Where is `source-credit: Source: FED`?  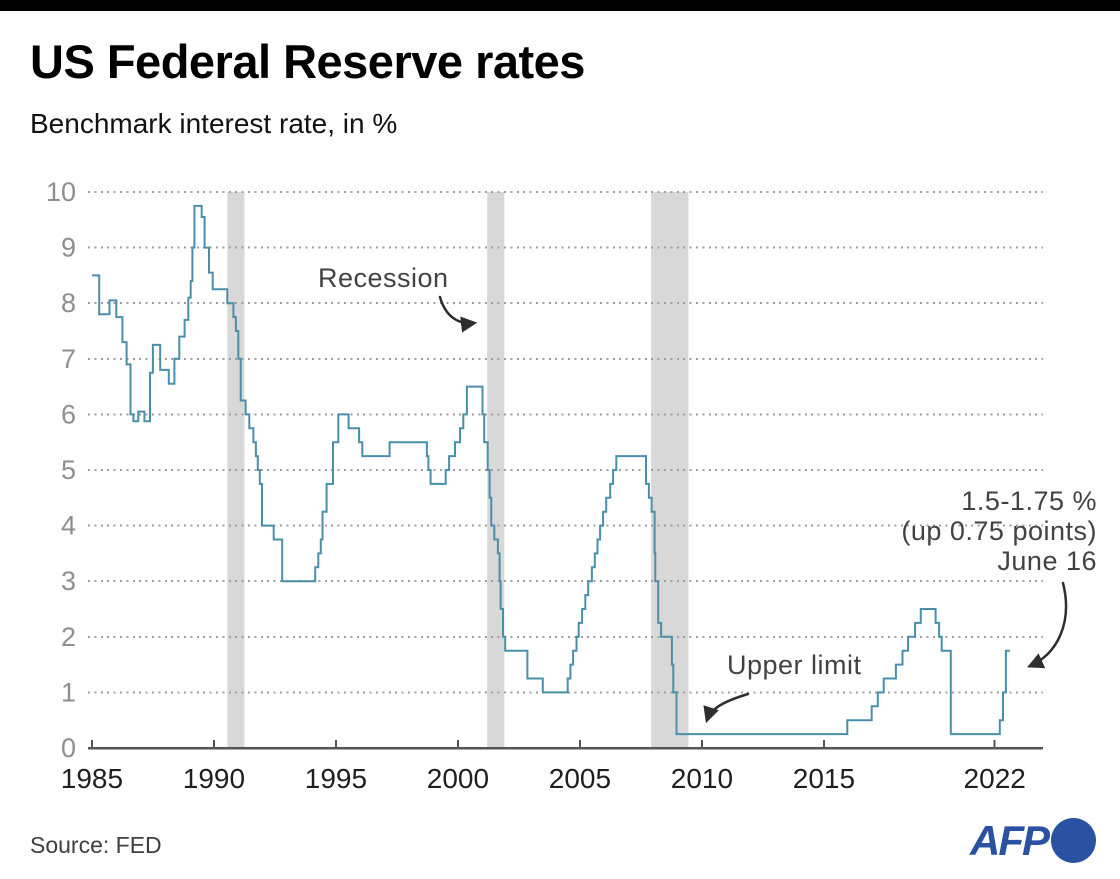
source-credit: Source: FED is located at coordinates (96, 845).